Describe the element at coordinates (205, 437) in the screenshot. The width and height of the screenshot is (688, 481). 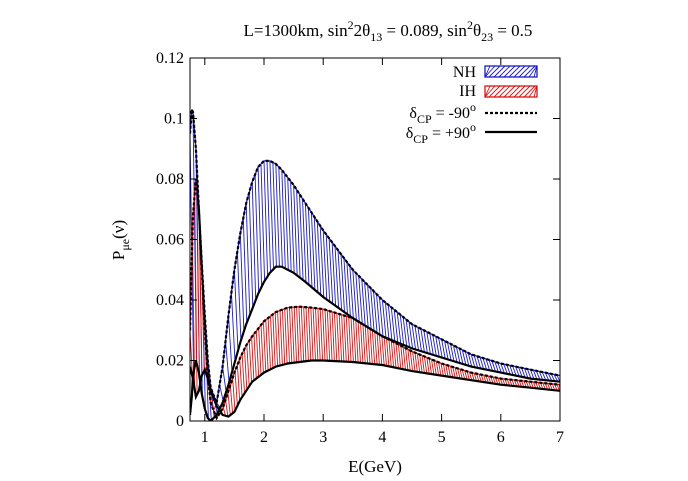
I see `x-tick-label: 1` at that location.